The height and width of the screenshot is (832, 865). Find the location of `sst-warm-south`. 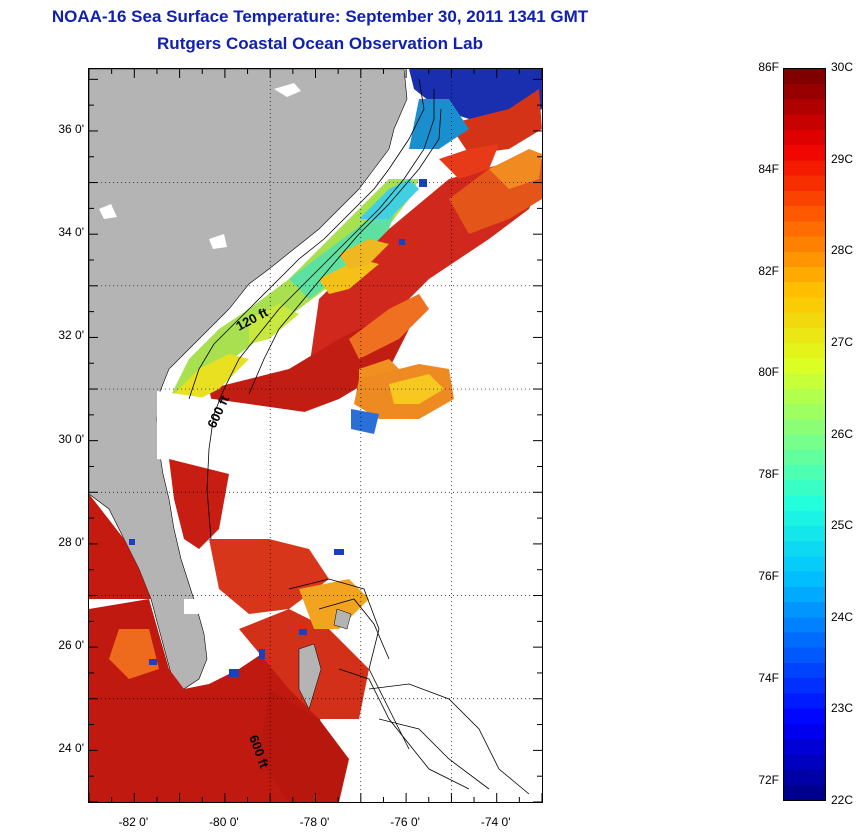

sst-warm-south is located at coordinates (229, 630).